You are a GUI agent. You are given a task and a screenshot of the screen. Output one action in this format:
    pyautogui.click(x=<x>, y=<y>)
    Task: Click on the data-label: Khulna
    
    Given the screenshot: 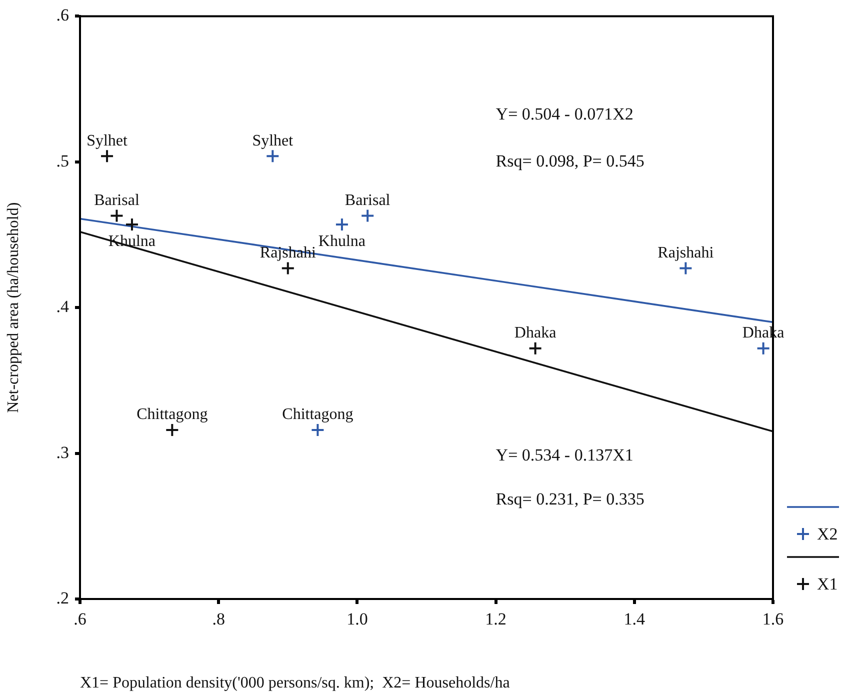 What is the action you would take?
    pyautogui.click(x=342, y=241)
    